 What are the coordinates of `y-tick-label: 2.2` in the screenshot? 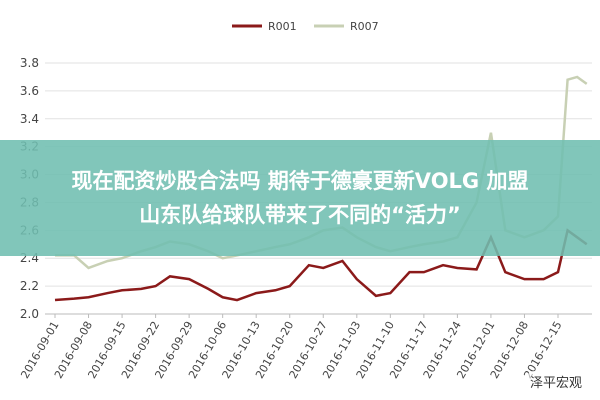 It's located at (29, 286).